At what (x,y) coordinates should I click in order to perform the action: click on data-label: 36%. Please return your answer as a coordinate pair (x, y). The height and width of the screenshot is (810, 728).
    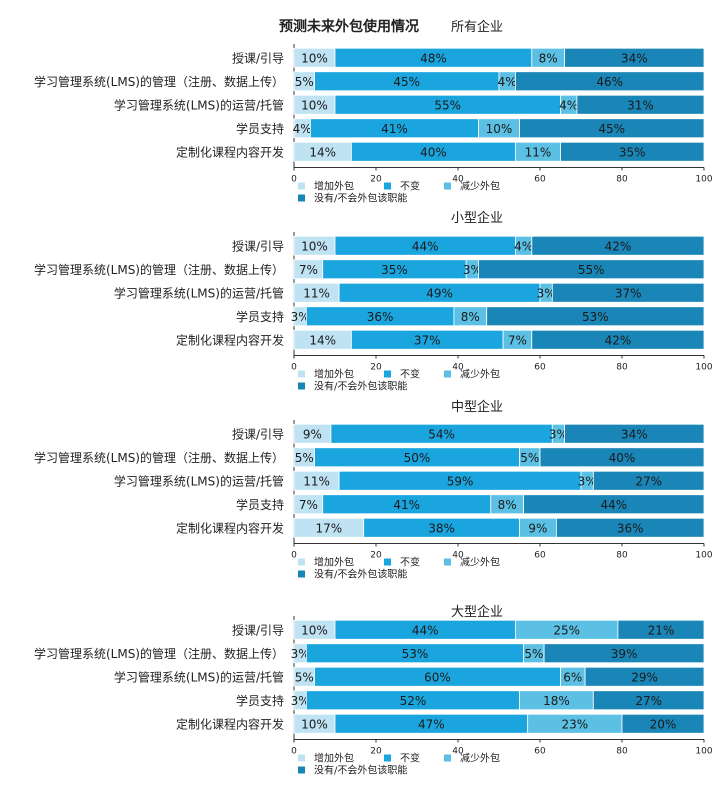
    Looking at the image, I should click on (630, 528).